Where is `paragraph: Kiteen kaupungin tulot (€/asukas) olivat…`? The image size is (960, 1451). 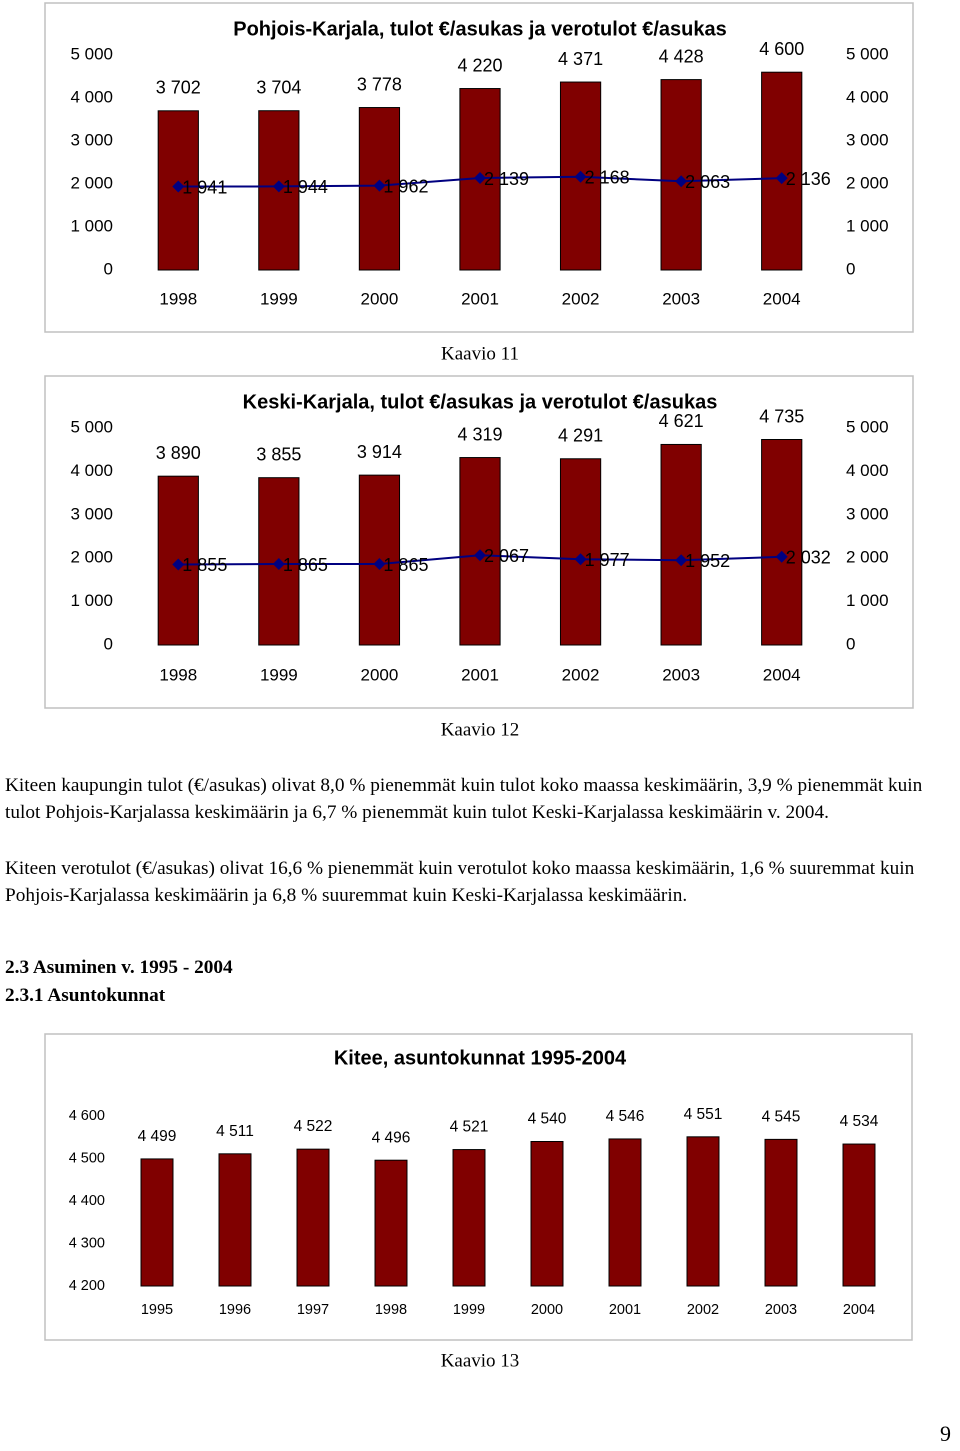 paragraph: Kiteen kaupungin tulot (€/asukas) olivat… is located at coordinates (464, 799).